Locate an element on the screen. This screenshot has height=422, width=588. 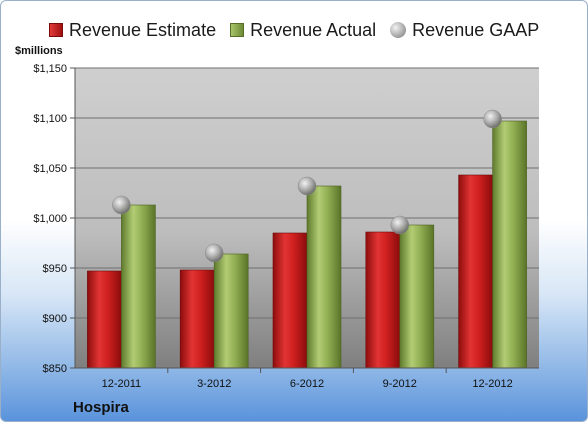
legend-item-actual: Revenue Actual is located at coordinates (303, 30).